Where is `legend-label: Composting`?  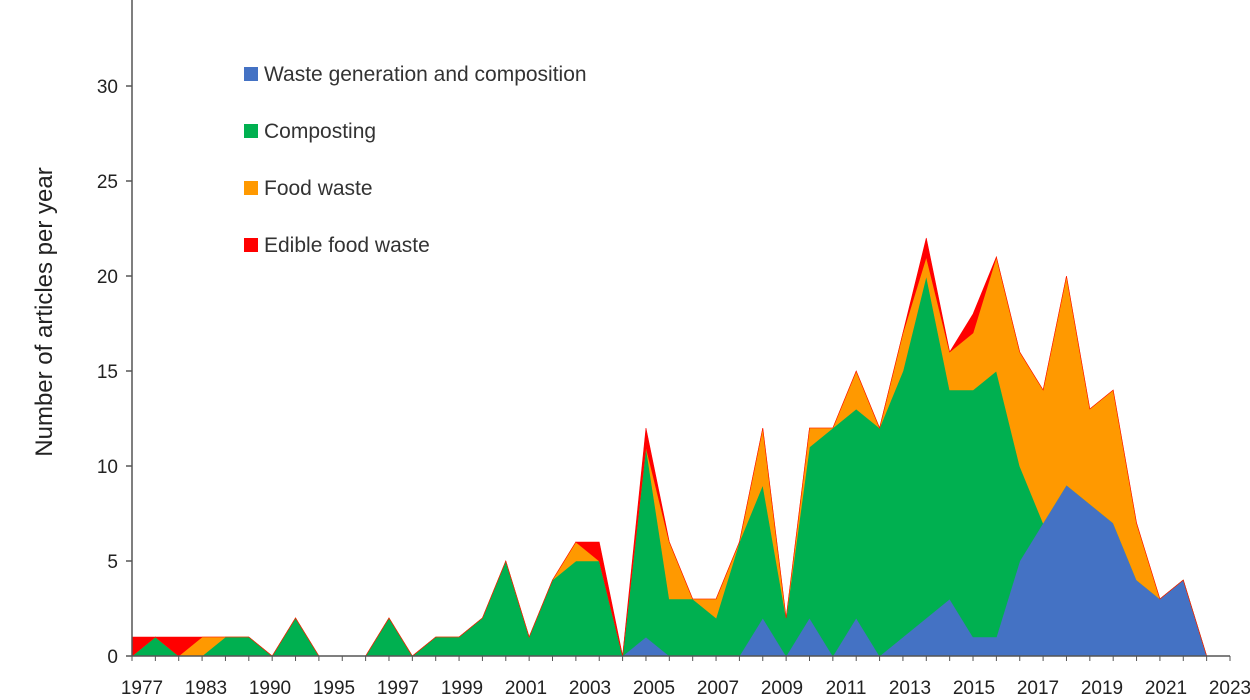
legend-label: Composting is located at coordinates (320, 131).